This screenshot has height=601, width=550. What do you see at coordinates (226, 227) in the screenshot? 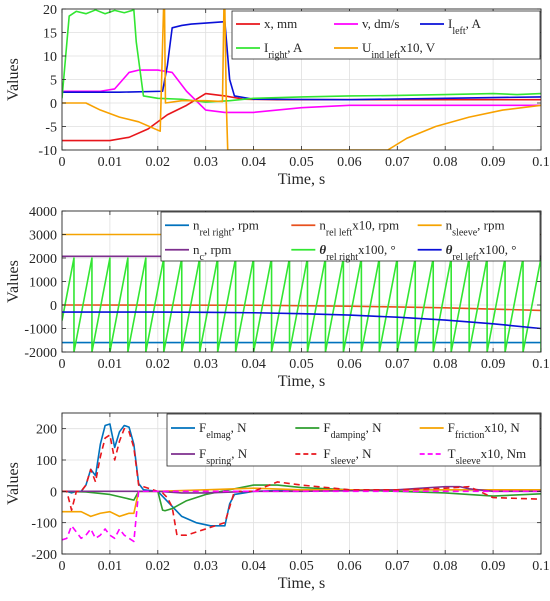
I see `legend-entry-label: nrel right, rpm` at bounding box center [226, 227].